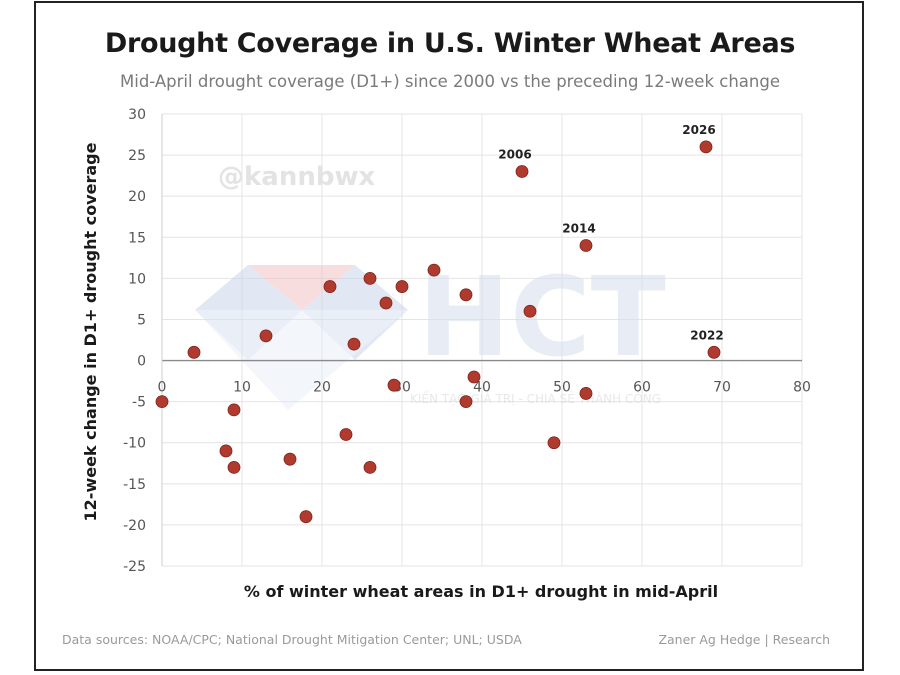 The height and width of the screenshot is (675, 900). What do you see at coordinates (642, 388) in the screenshot?
I see `x-tick-label: 60` at bounding box center [642, 388].